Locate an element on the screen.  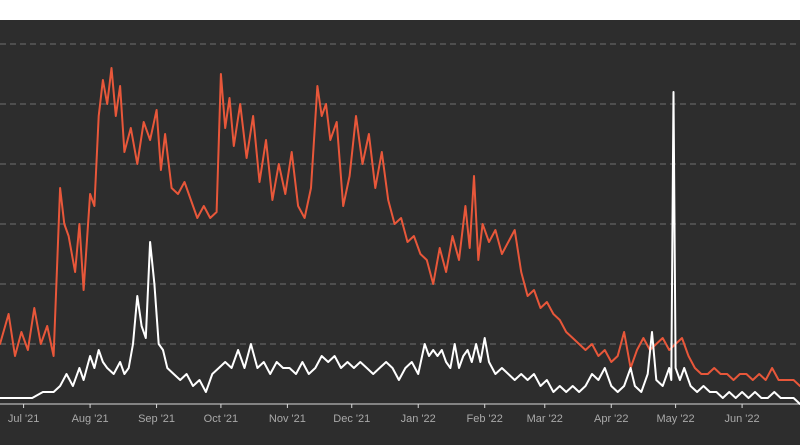
x-tick-label: Jul '21 is located at coordinates (23, 419).